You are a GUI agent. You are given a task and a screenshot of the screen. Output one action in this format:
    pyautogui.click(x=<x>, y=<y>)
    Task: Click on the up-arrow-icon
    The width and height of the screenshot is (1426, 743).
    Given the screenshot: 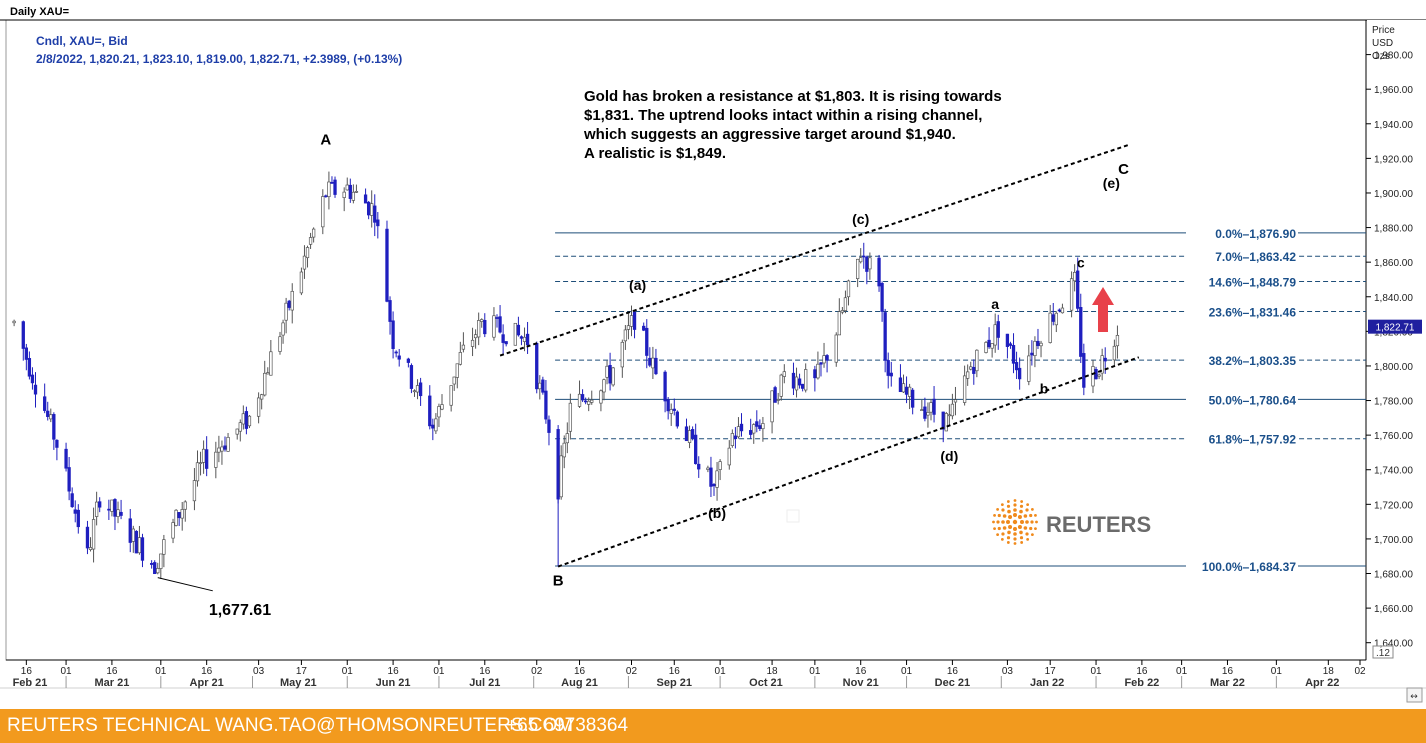 What is the action you would take?
    pyautogui.click(x=1103, y=309)
    